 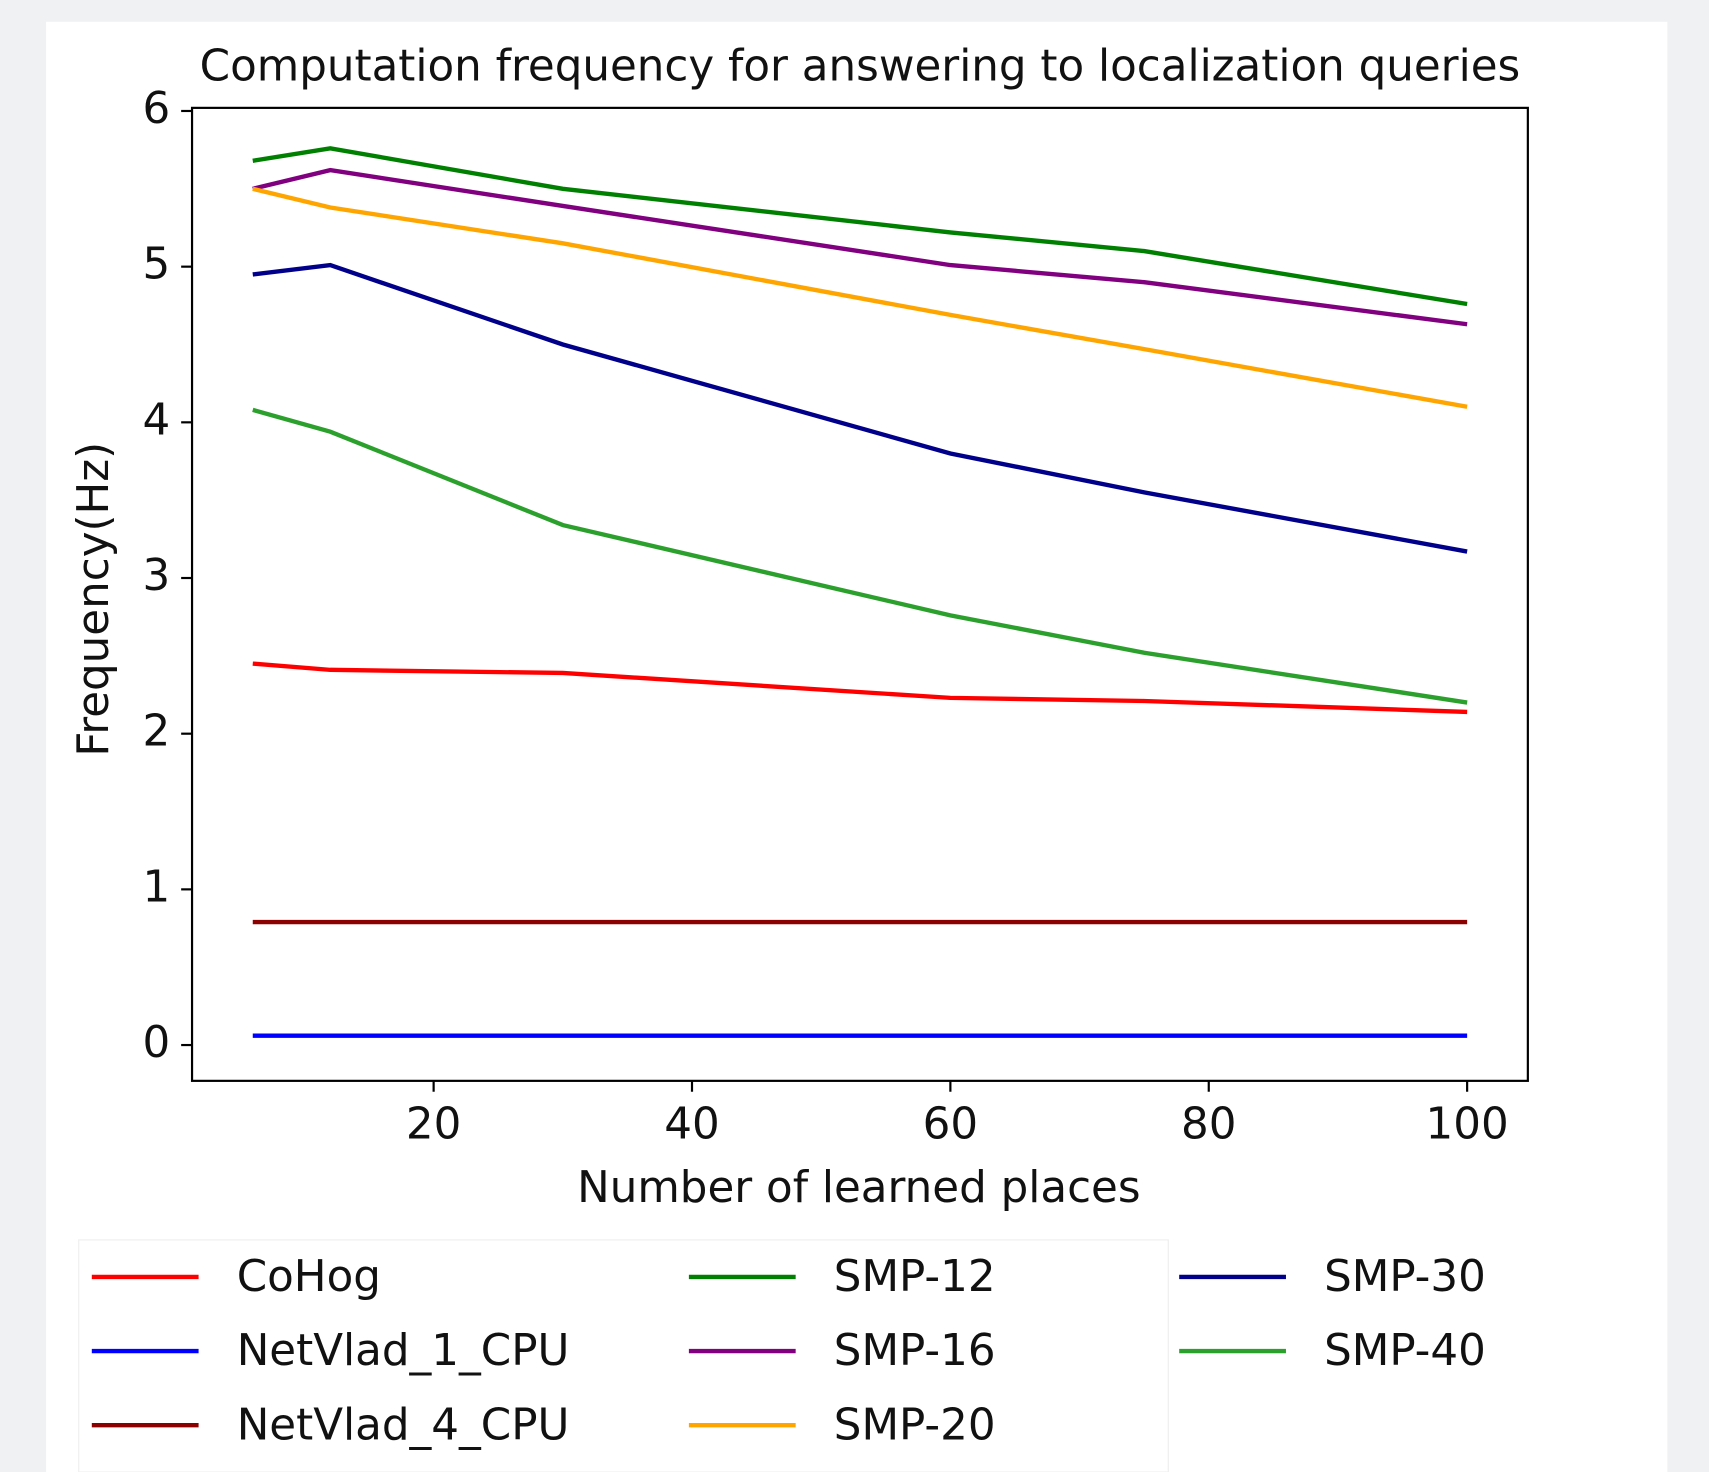 I want to click on legend-box, so click(x=623, y=1355).